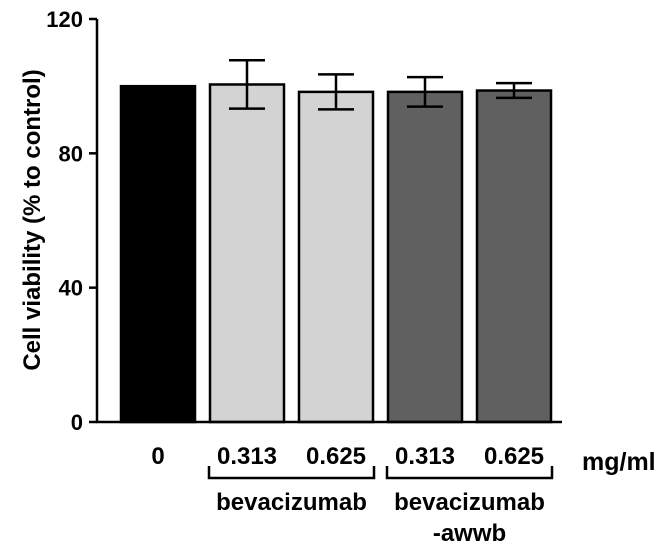  I want to click on error-bars, so click(380, 85).